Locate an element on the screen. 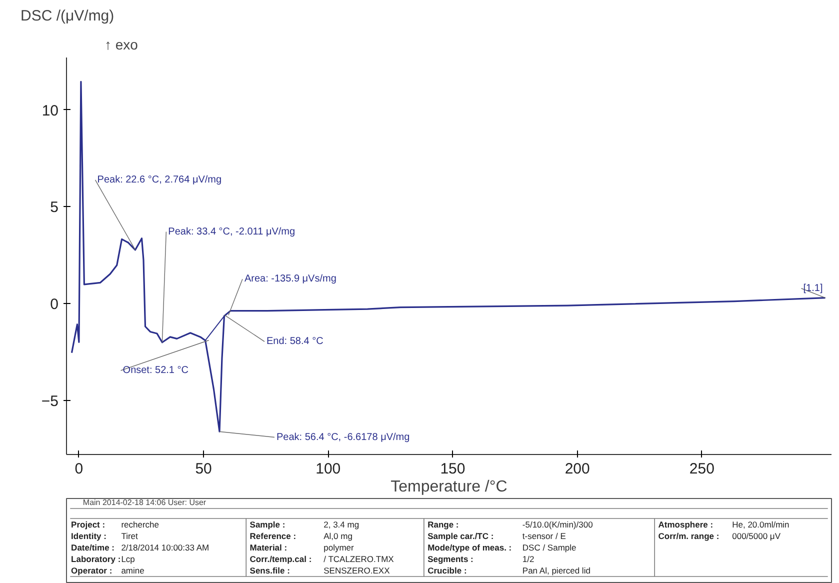 Image resolution: width=839 pixels, height=583 pixels. text: Sample car./TC : is located at coordinates (461, 536).